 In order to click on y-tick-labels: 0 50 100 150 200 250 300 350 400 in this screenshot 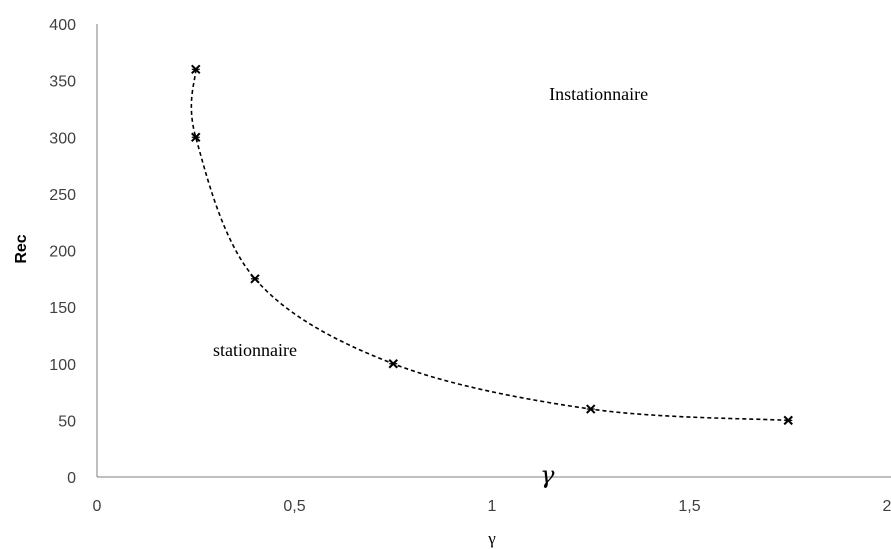, I will do `click(62, 252)`.